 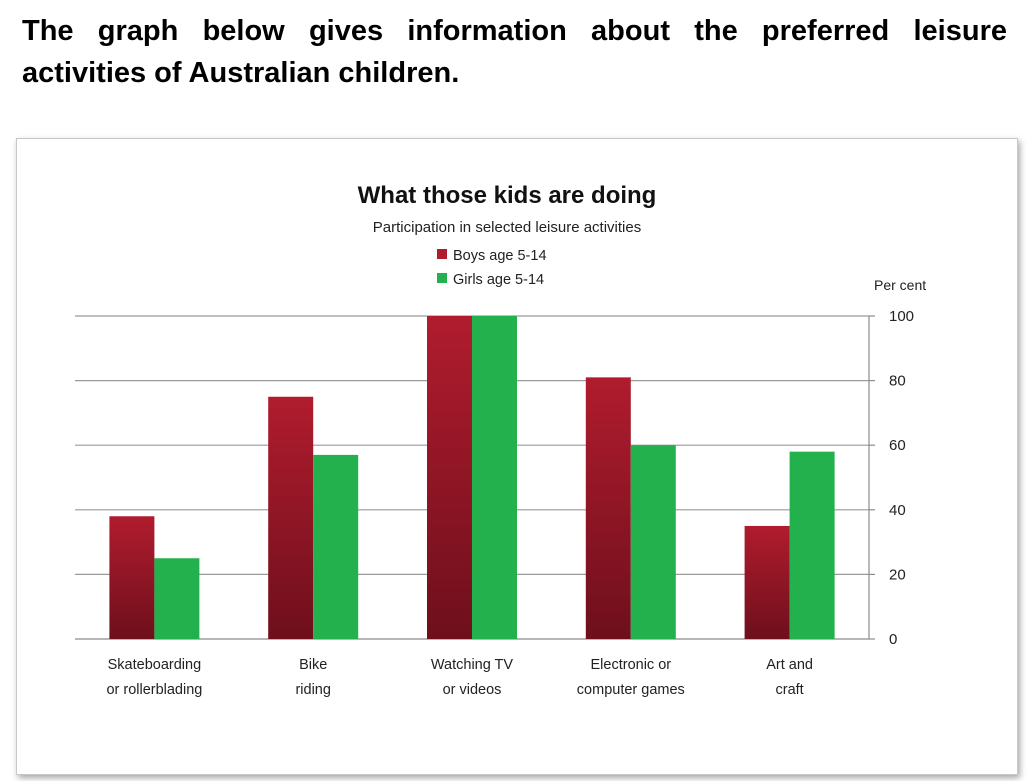 I want to click on y-axis-label: Per cent, so click(x=900, y=285).